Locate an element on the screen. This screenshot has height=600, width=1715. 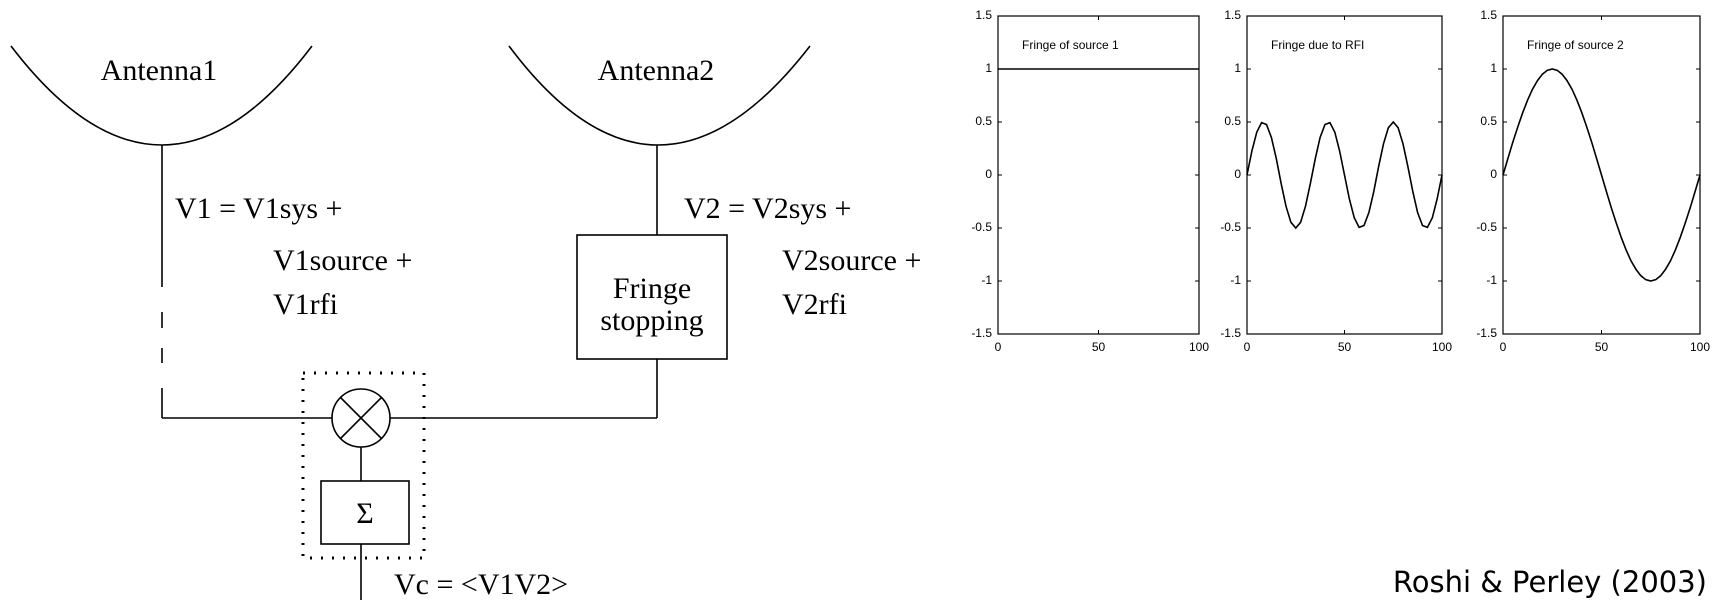
voltage-label: V1rfi is located at coordinates (305, 304).